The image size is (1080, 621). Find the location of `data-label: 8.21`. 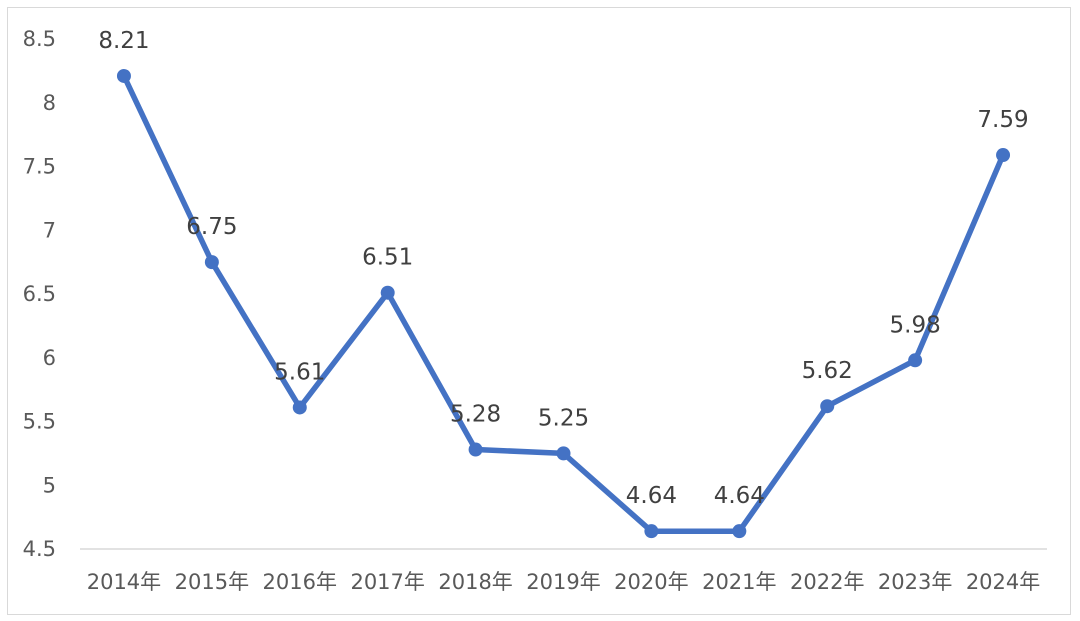

data-label: 8.21 is located at coordinates (123, 41).